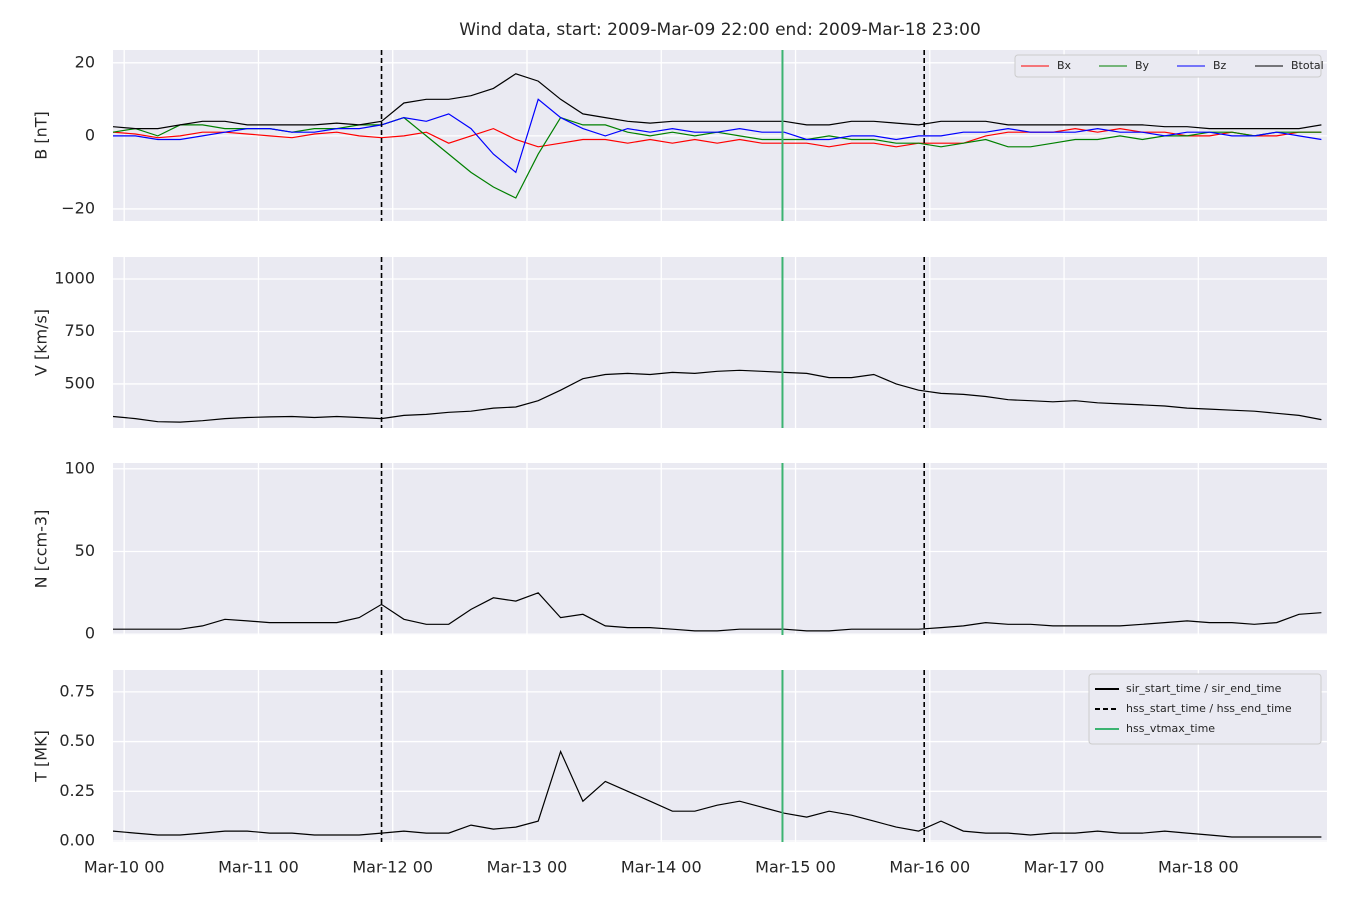  What do you see at coordinates (77, 790) in the screenshot?
I see `y-tick-label: 0.25` at bounding box center [77, 790].